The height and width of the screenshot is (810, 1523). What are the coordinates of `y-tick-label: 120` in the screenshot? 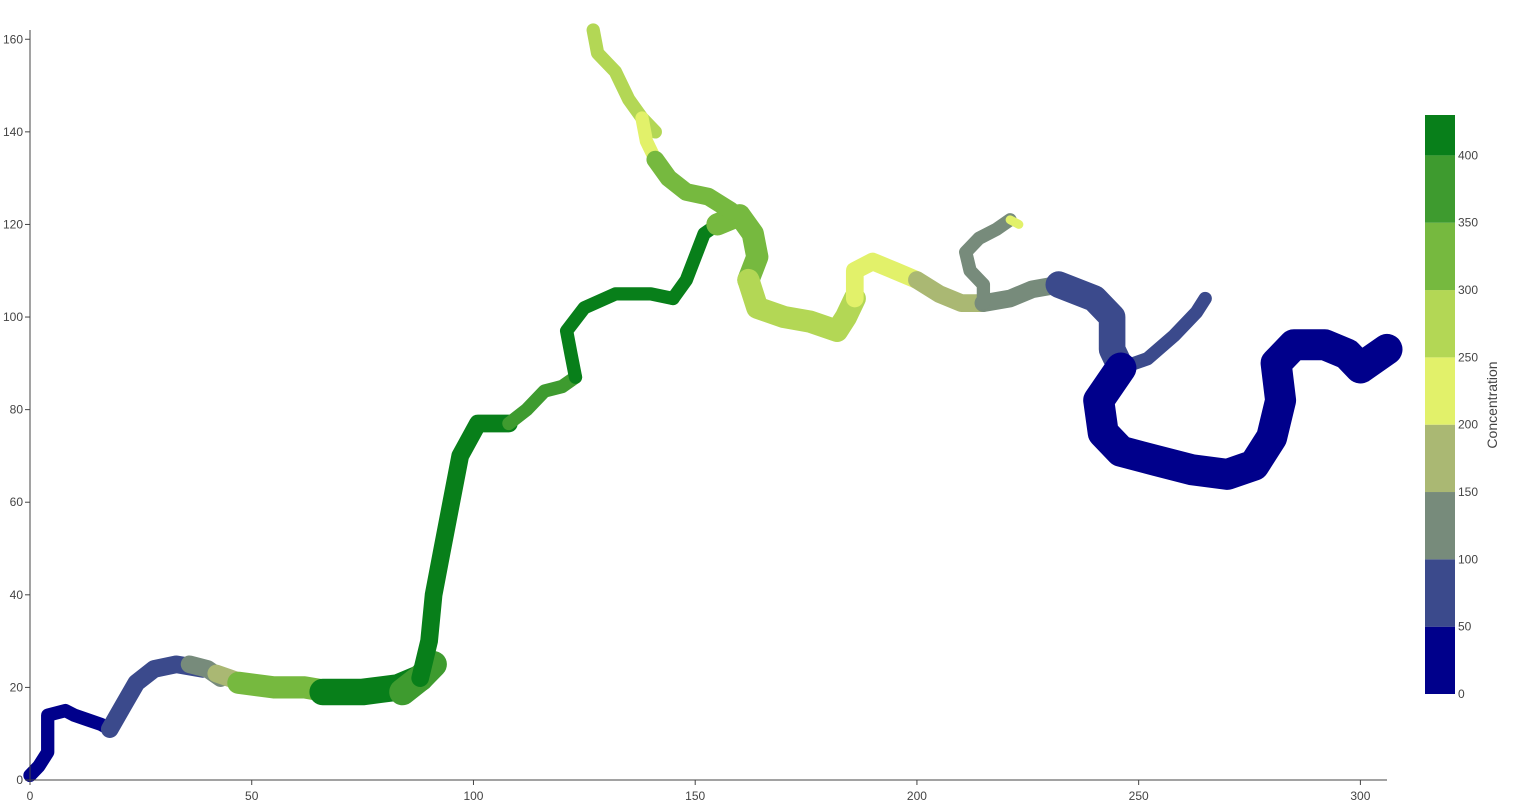 It's located at (13, 224).